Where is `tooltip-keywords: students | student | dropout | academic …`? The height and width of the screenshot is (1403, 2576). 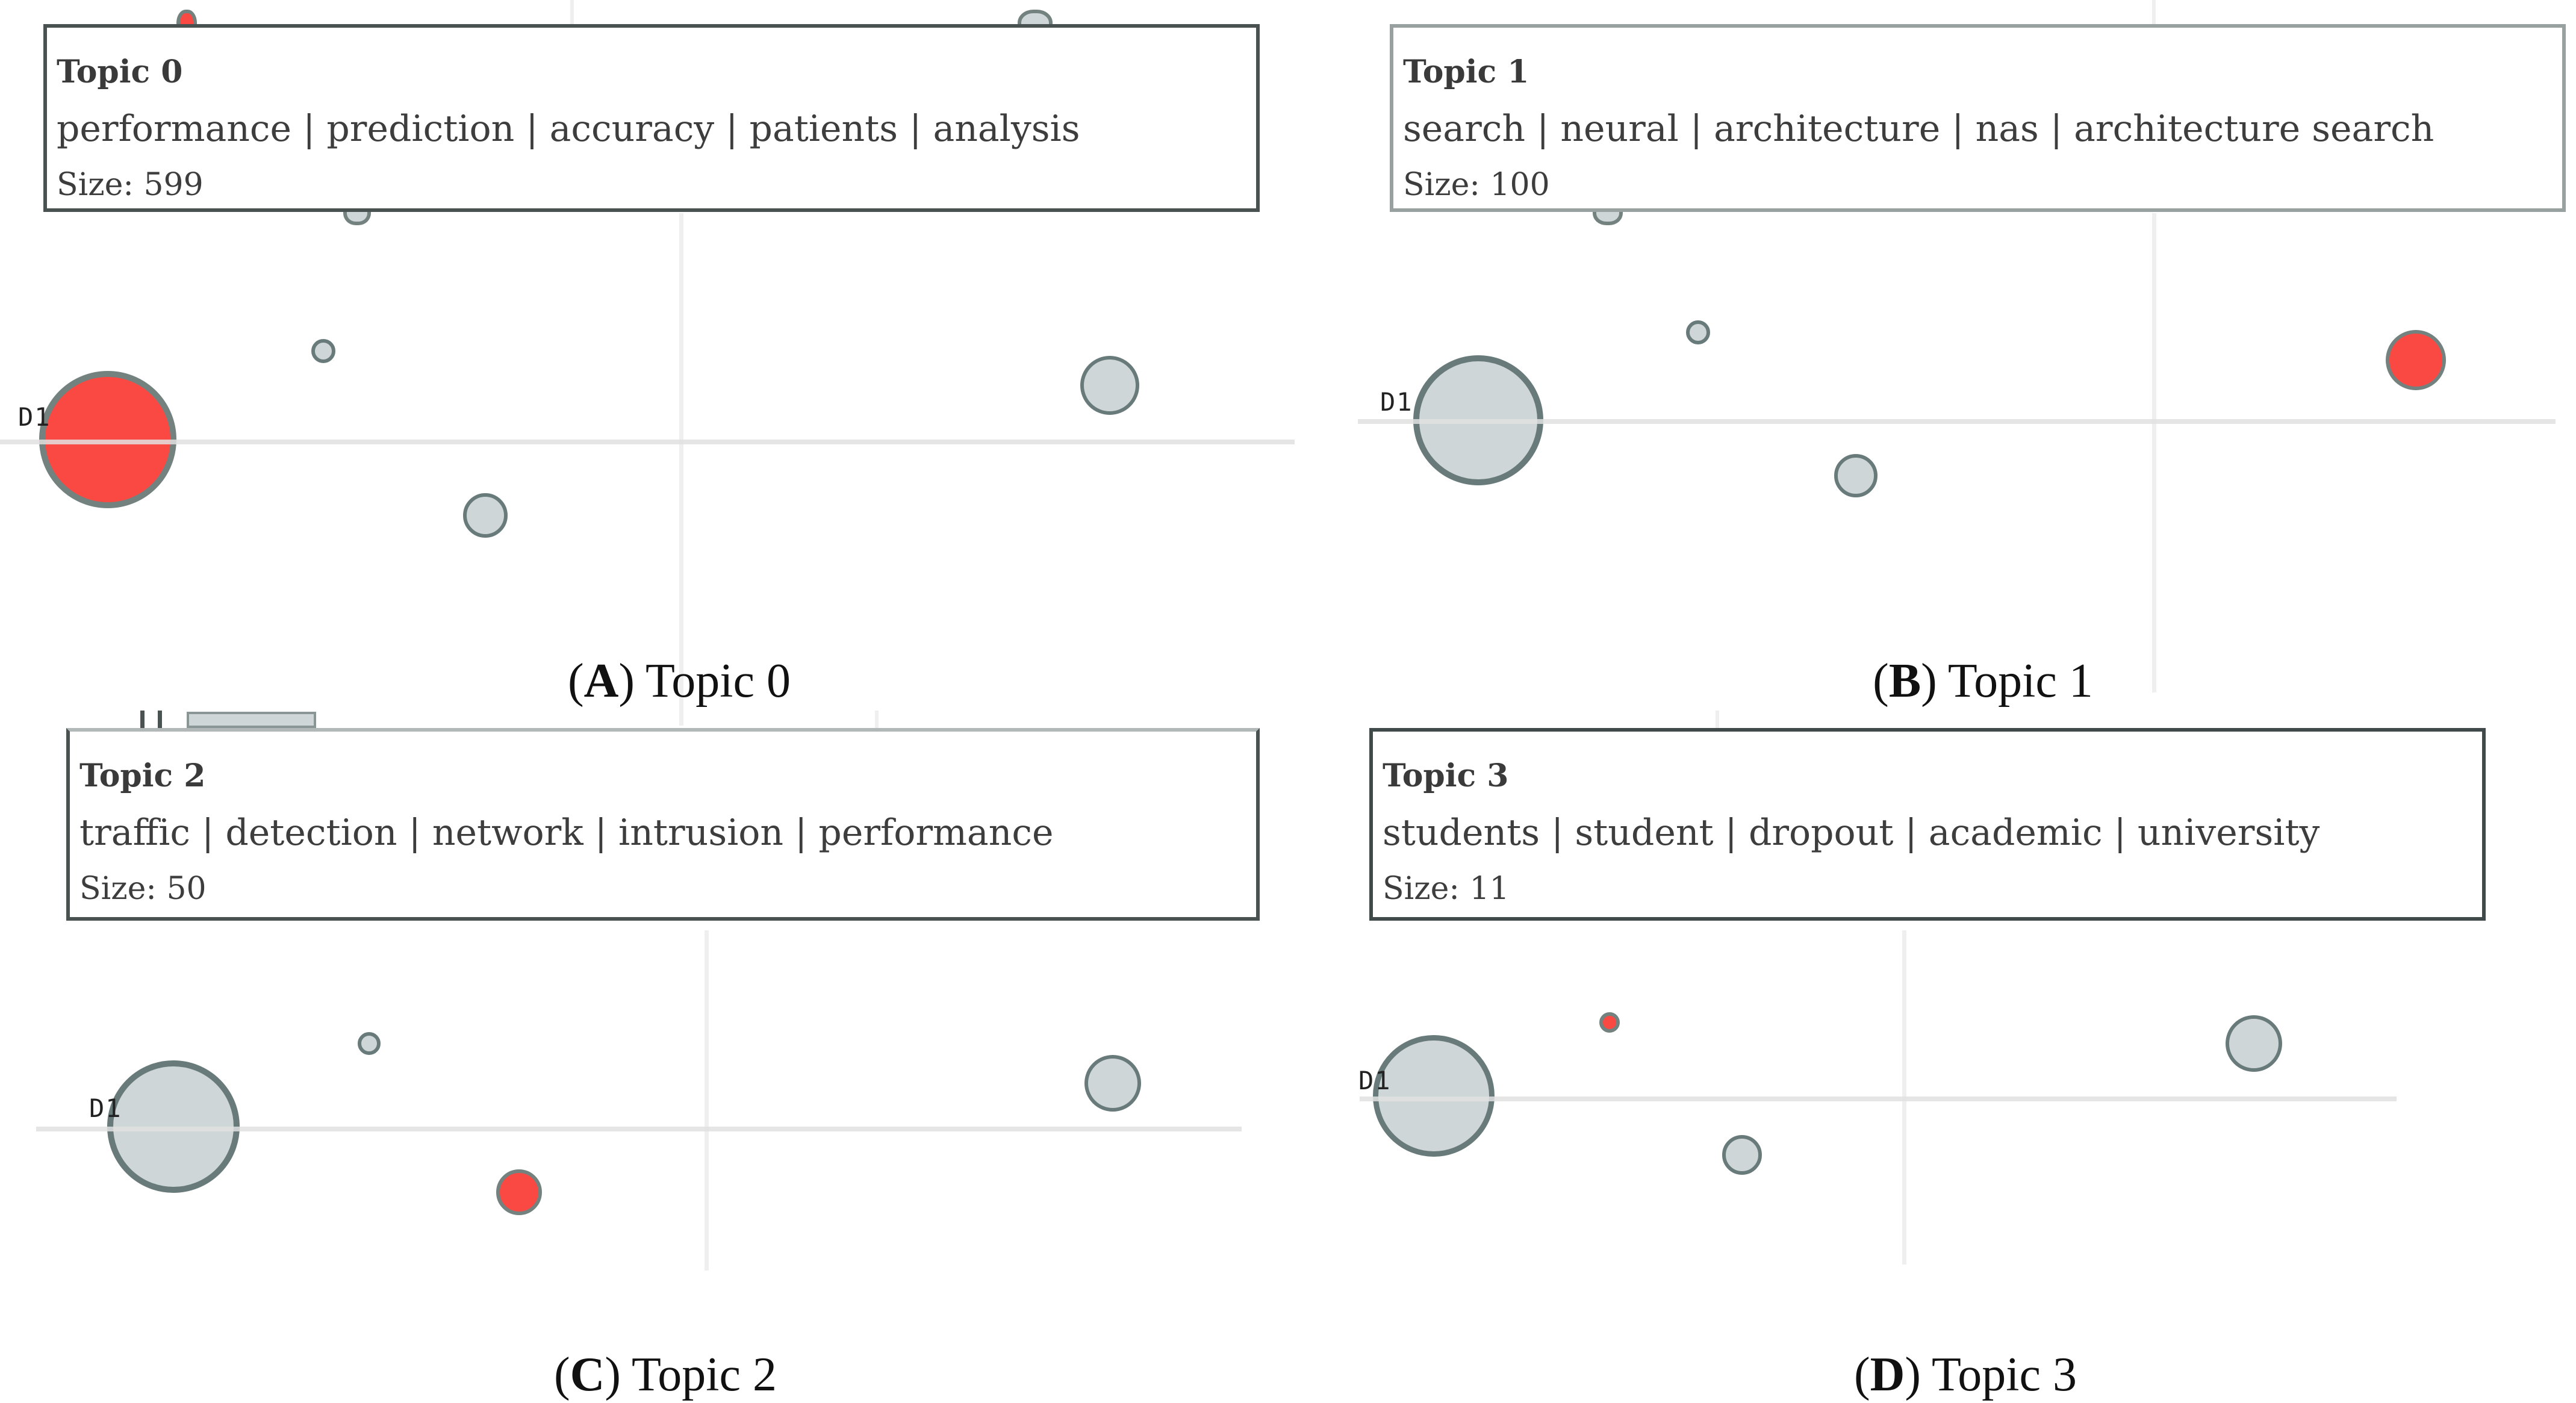 tooltip-keywords: students | student | dropout | academic … is located at coordinates (1851, 833).